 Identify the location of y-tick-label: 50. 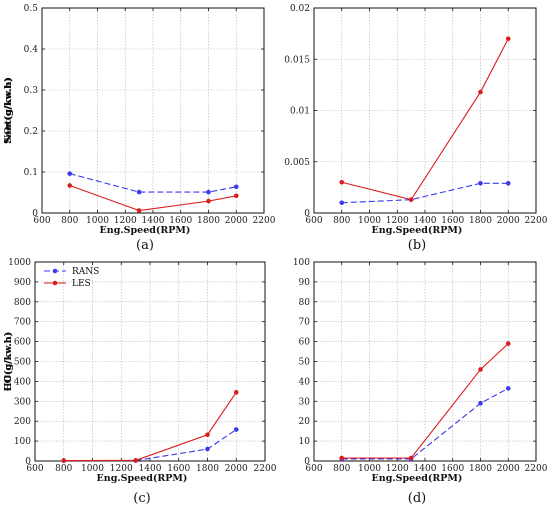
(305, 363).